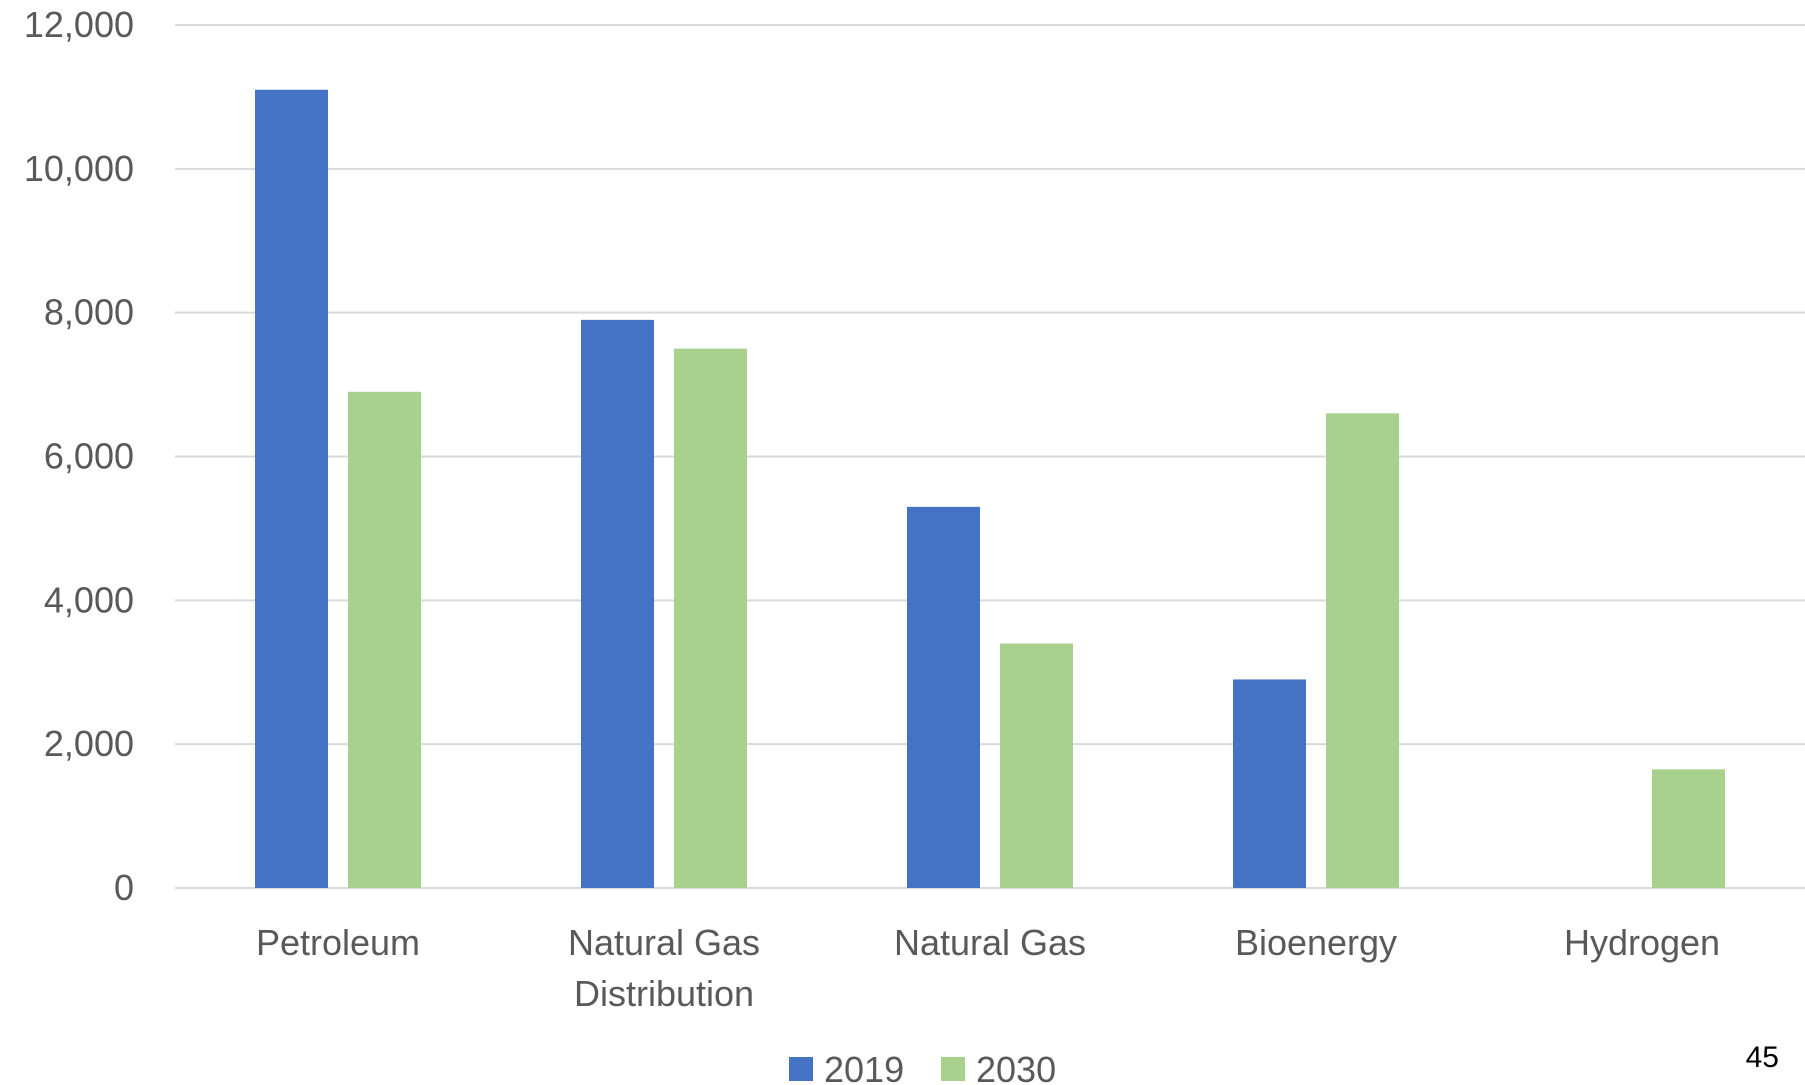  Describe the element at coordinates (953, 1069) in the screenshot. I see `legend-swatch-2030` at that location.